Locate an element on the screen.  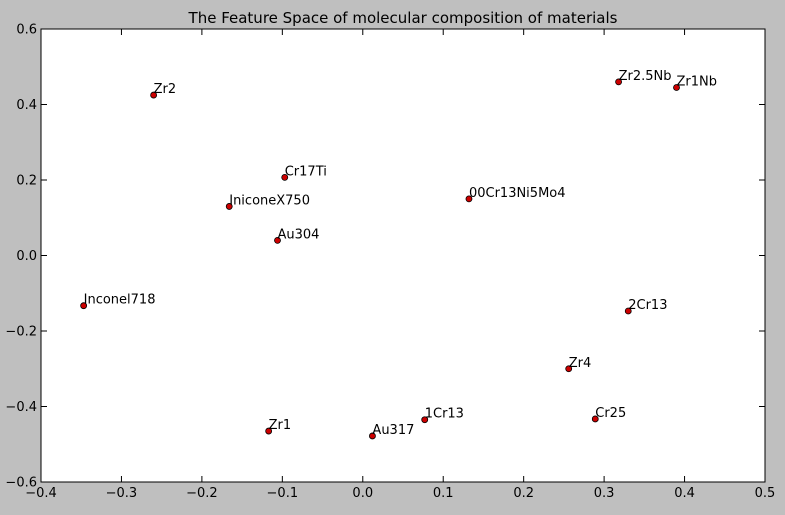
point-label: Zr1Nb is located at coordinates (697, 82).